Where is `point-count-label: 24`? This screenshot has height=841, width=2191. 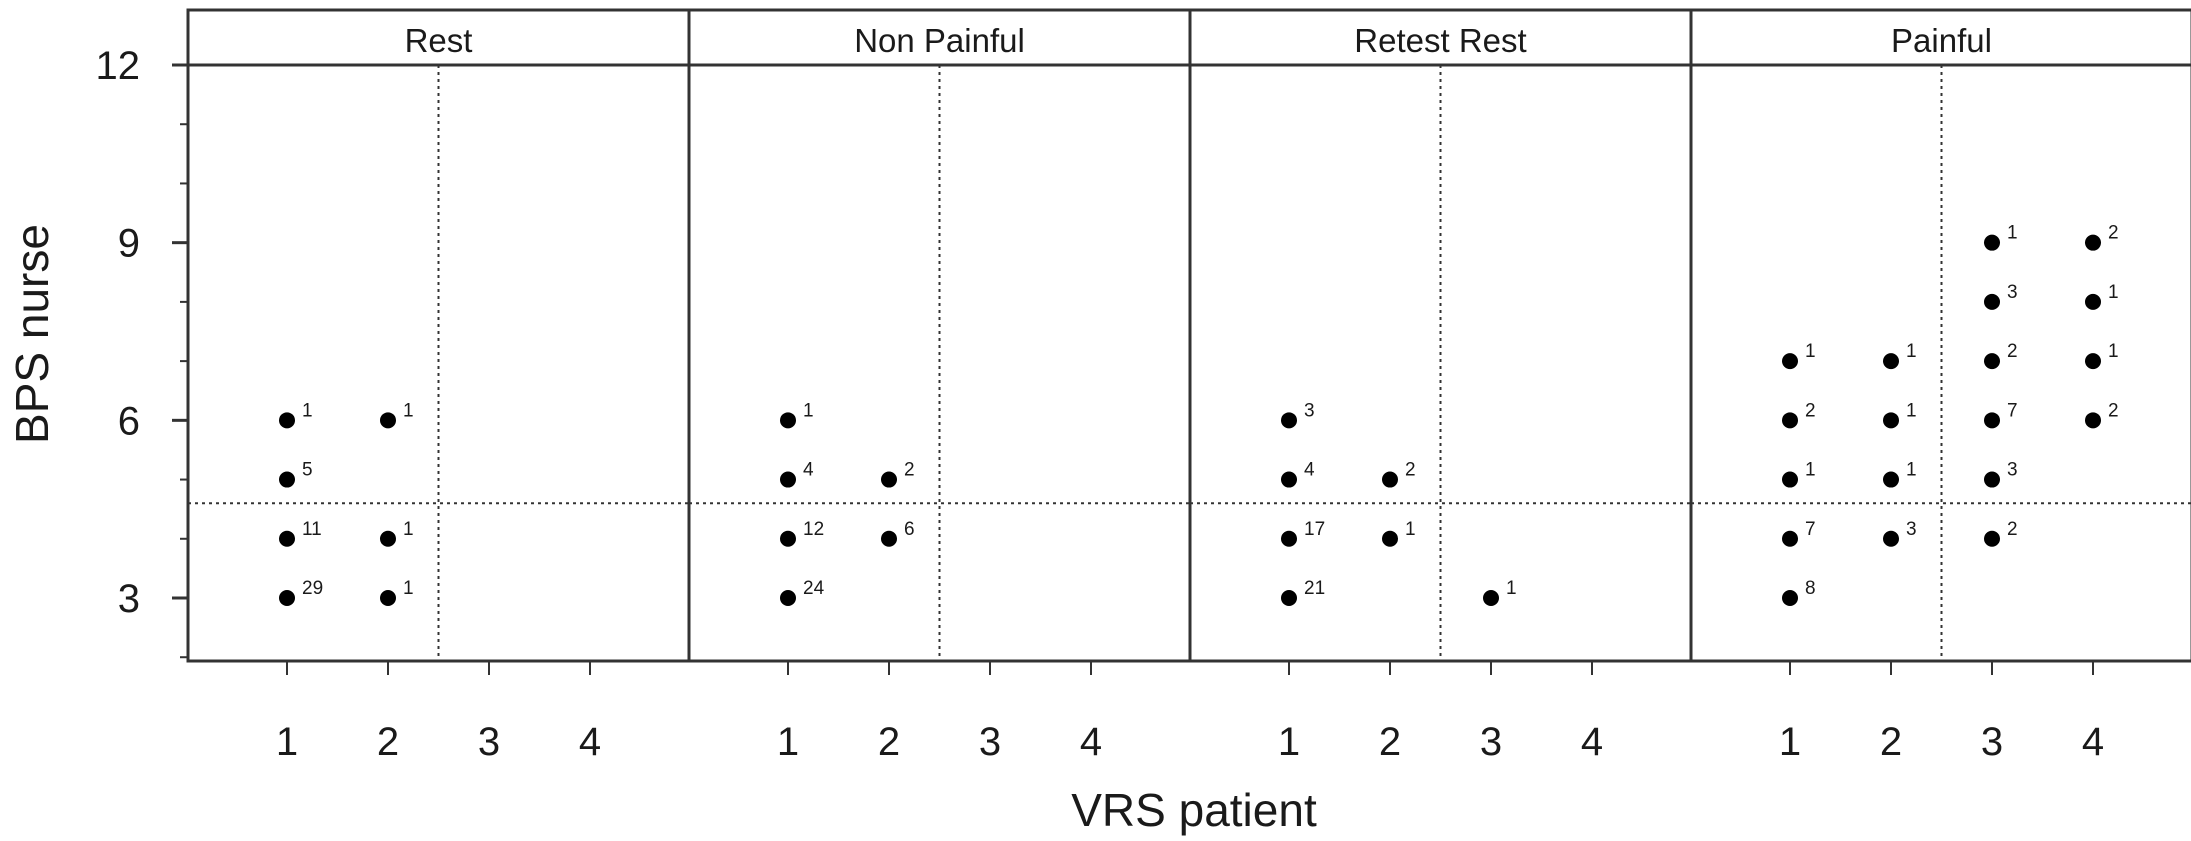 point-count-label: 24 is located at coordinates (814, 588).